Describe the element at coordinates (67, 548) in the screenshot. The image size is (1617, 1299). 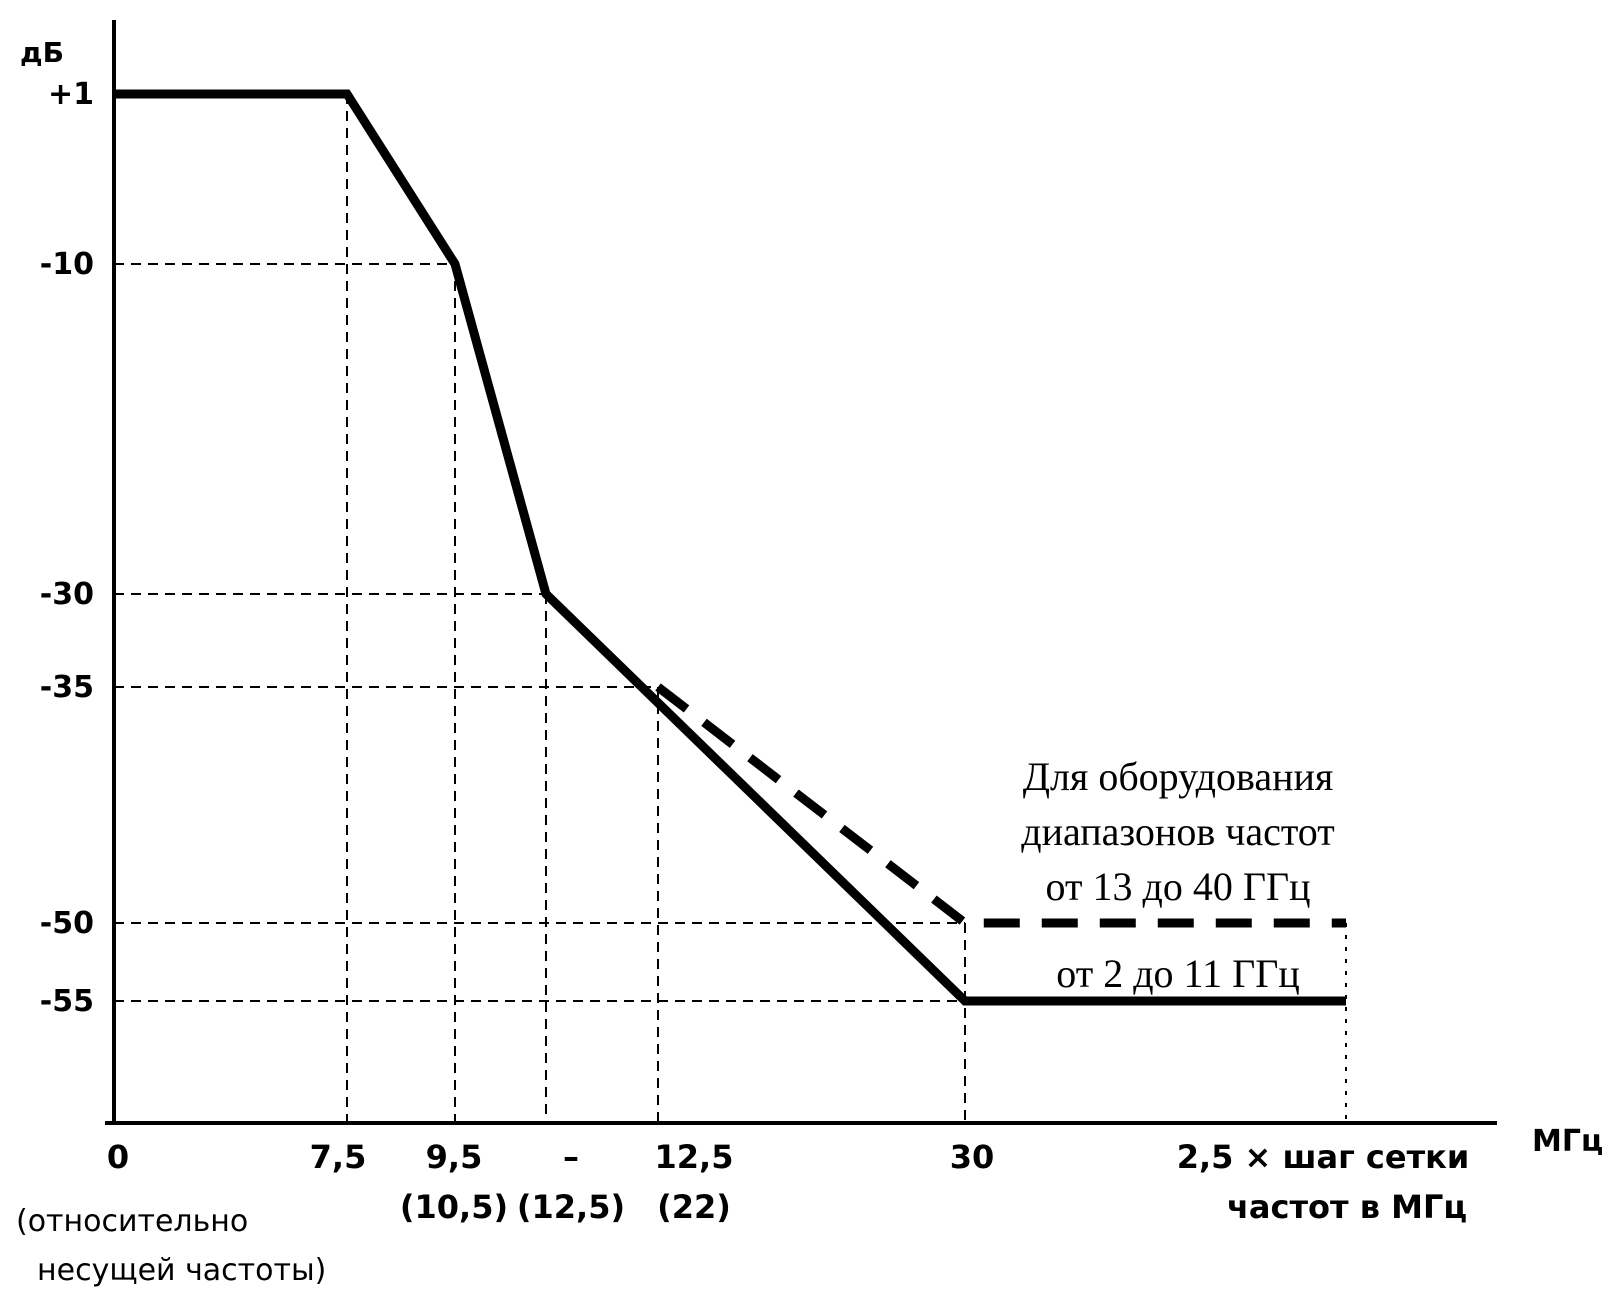
I see `y-tick-labels: +1 -10 -30 -35 -50 -55` at that location.